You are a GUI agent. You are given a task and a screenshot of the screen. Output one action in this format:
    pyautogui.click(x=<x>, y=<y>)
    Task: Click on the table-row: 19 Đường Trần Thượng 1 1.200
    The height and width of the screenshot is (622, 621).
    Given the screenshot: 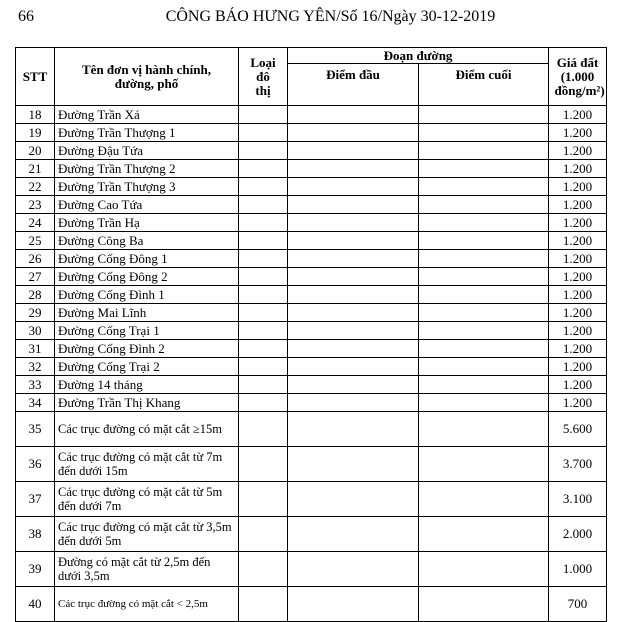 What is the action you would take?
    pyautogui.click(x=311, y=132)
    